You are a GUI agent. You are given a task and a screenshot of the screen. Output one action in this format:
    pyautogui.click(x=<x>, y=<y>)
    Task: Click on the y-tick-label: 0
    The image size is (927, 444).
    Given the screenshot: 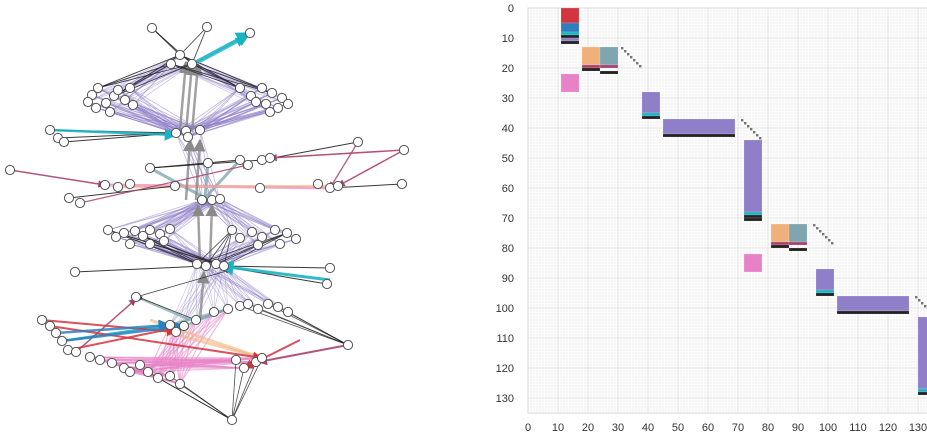 What is the action you would take?
    pyautogui.click(x=511, y=9)
    